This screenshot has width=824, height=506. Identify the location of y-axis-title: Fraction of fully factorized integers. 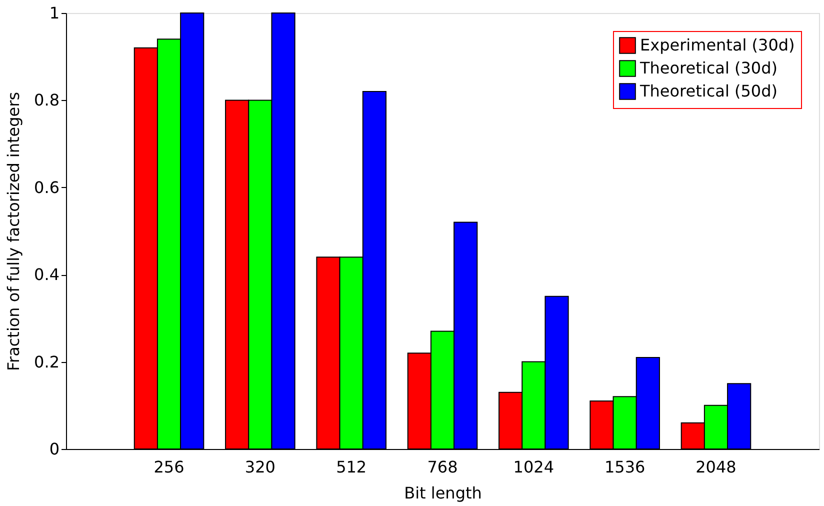
(14, 232).